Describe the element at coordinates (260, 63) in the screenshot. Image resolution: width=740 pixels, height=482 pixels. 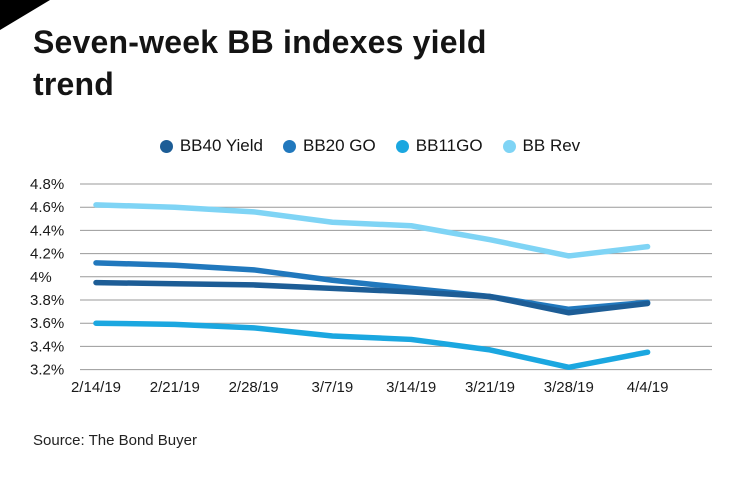
I see `chart-title: Seven-week BB indexes yield trend` at that location.